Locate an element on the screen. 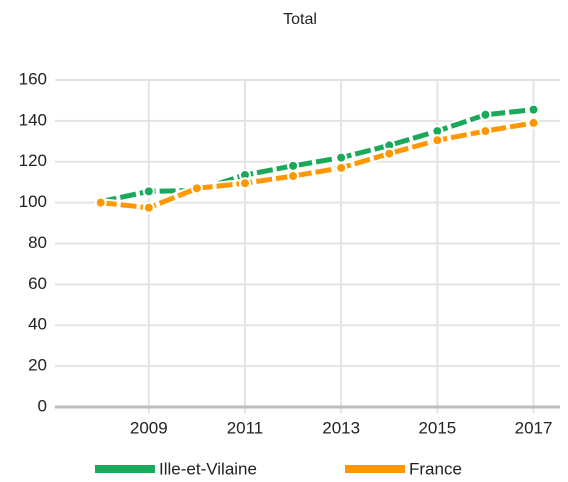 This screenshot has width=568, height=482. y-tick-label: 80 is located at coordinates (37, 242).